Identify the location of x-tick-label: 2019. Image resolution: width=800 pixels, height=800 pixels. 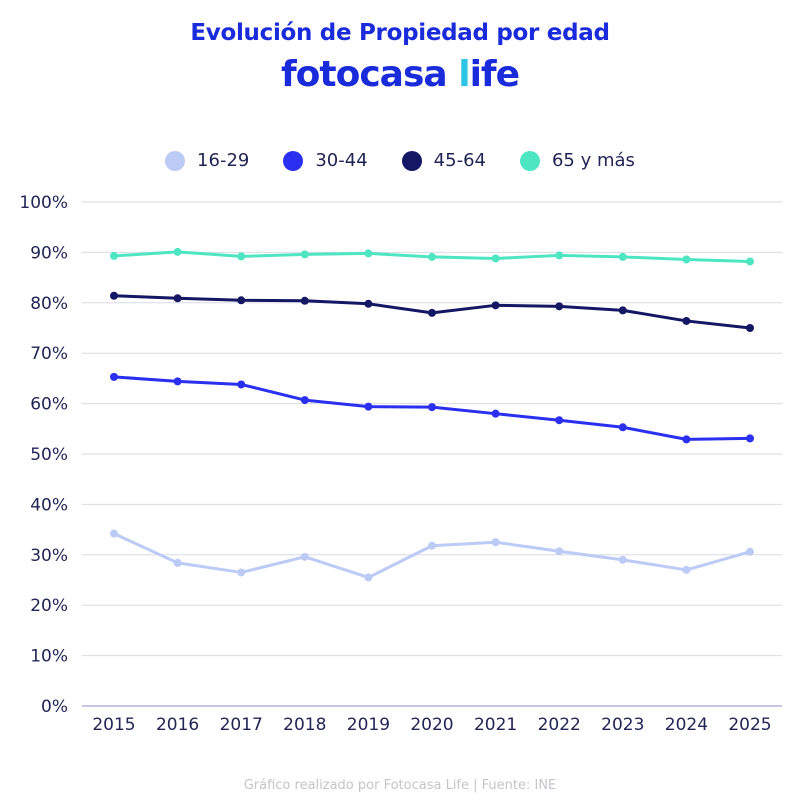
(368, 725).